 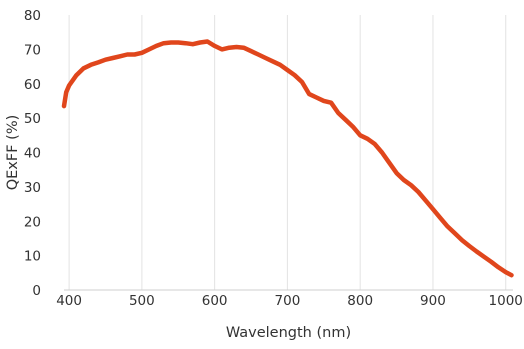 I want to click on y-tick-label: 50, so click(x=32, y=119).